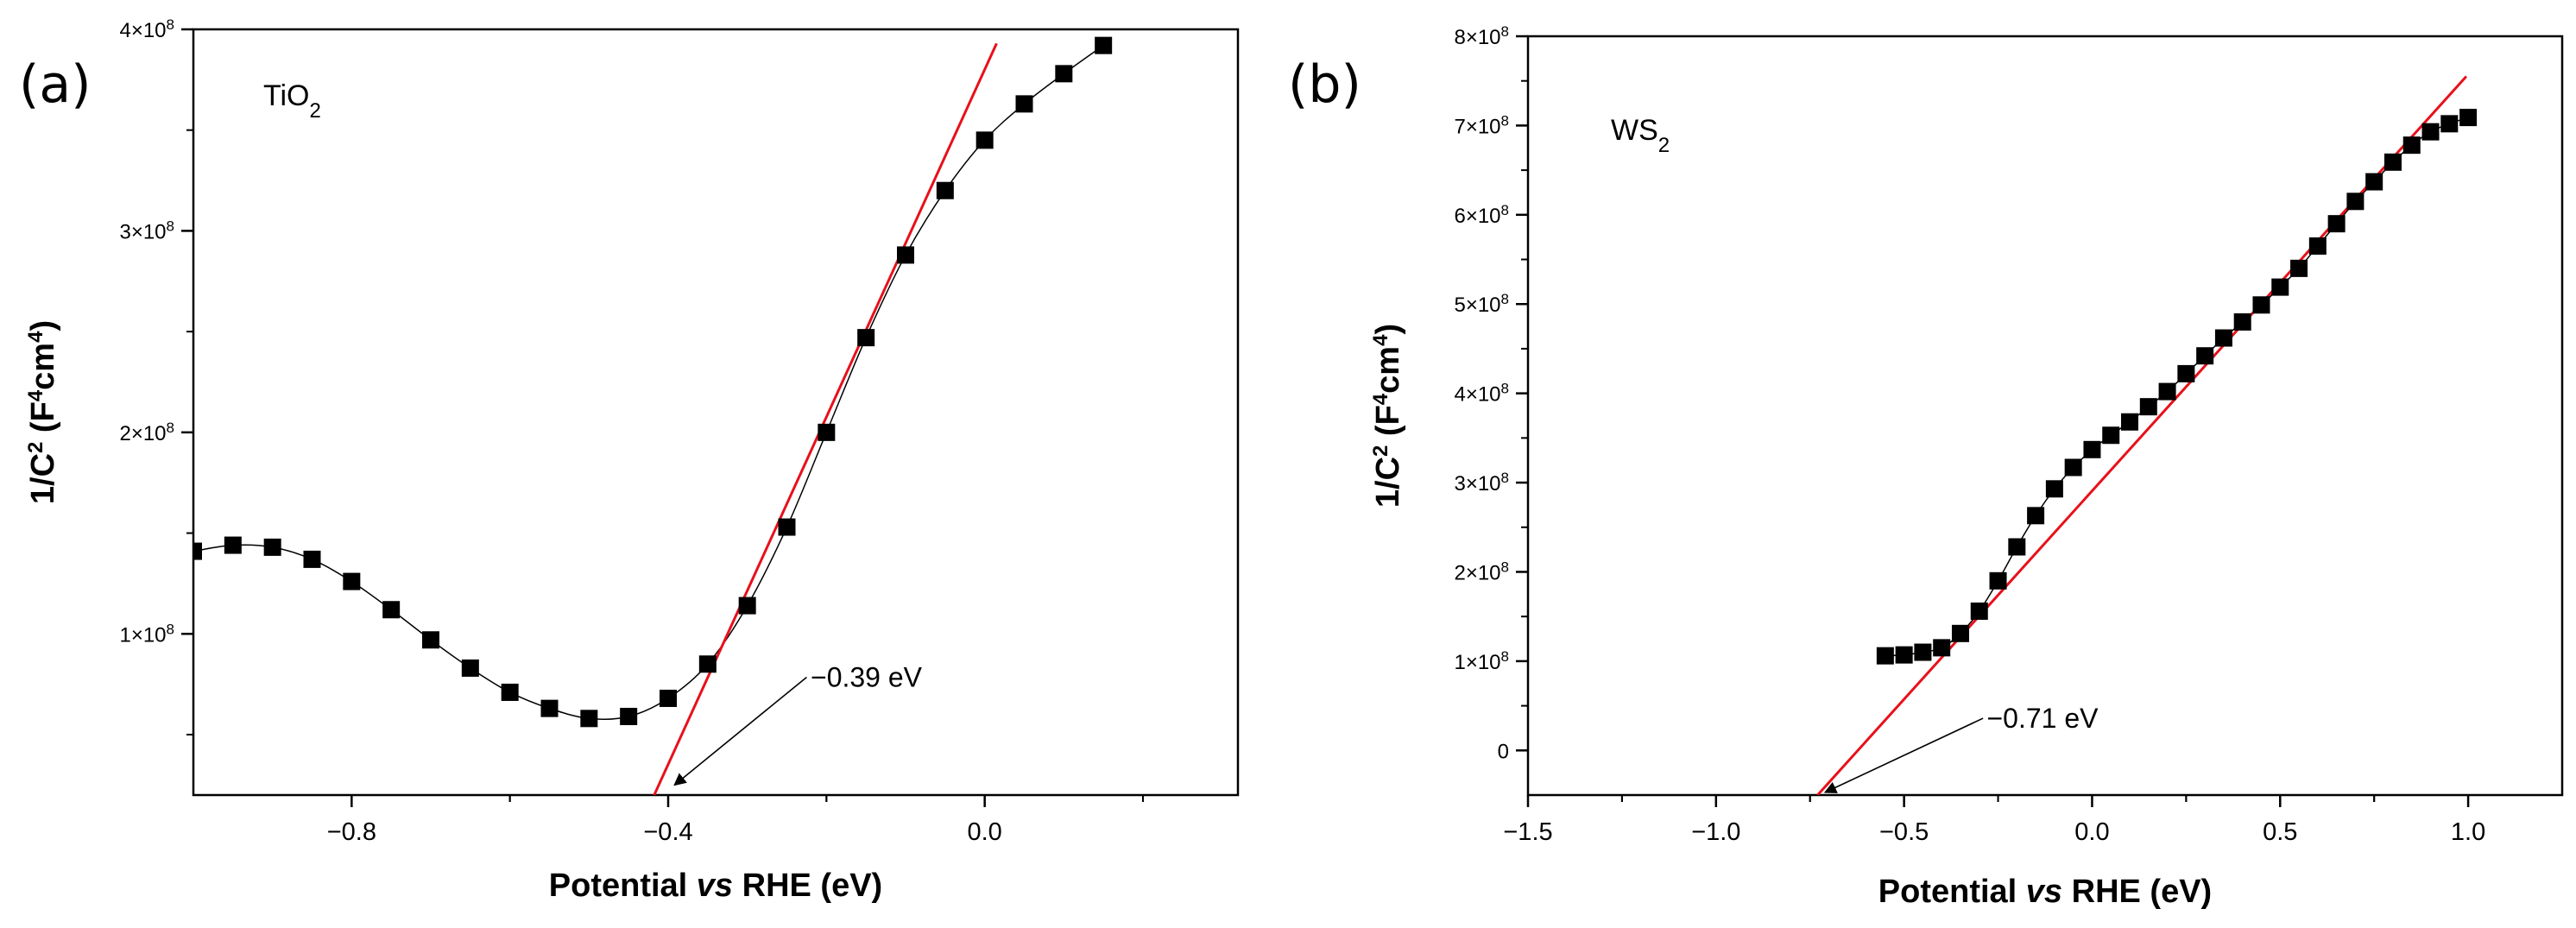  What do you see at coordinates (667, 832) in the screenshot?
I see `x-tick-label: −0.4` at bounding box center [667, 832].